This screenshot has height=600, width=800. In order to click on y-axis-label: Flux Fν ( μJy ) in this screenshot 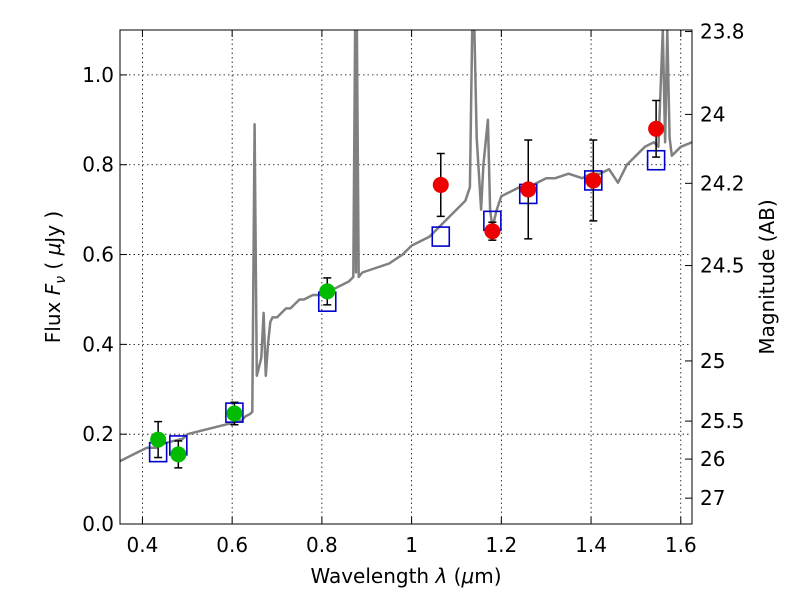, I will do `click(55, 277)`.